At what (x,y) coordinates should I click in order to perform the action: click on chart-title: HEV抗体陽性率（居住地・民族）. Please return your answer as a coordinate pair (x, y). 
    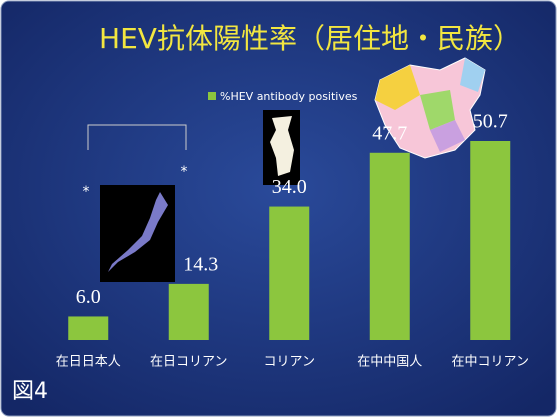
    Looking at the image, I should click on (310, 38).